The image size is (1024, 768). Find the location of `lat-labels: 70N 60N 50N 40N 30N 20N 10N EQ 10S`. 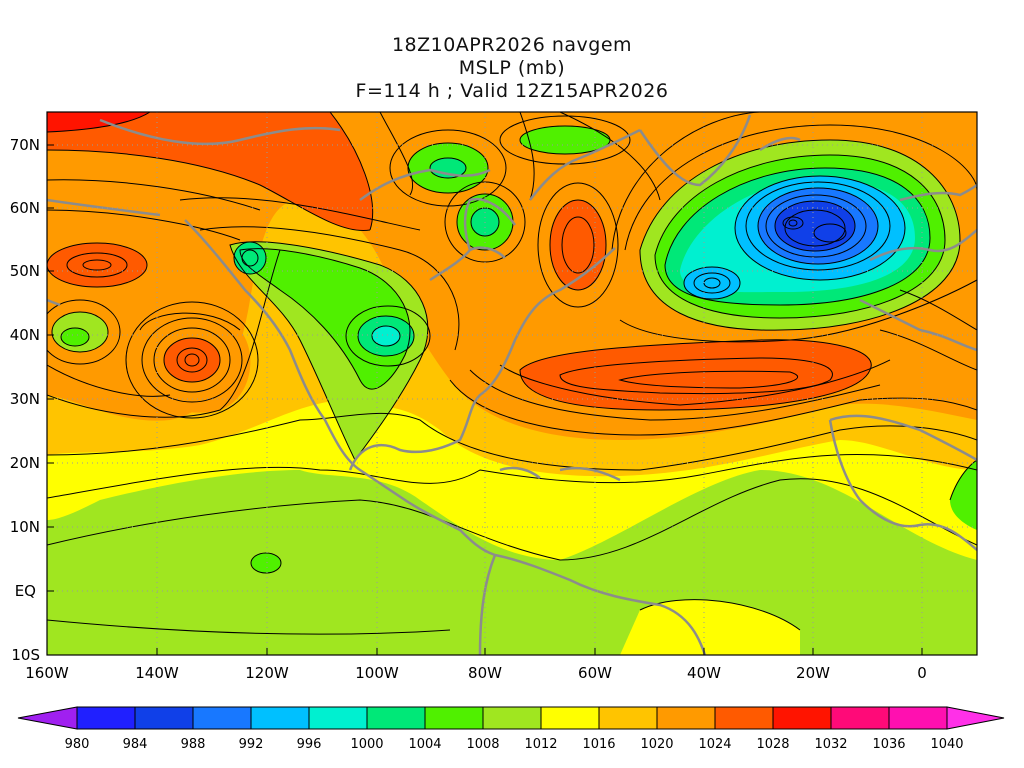

lat-labels: 70N 60N 50N 40N 30N 20N 10N EQ 10S is located at coordinates (25, 400).